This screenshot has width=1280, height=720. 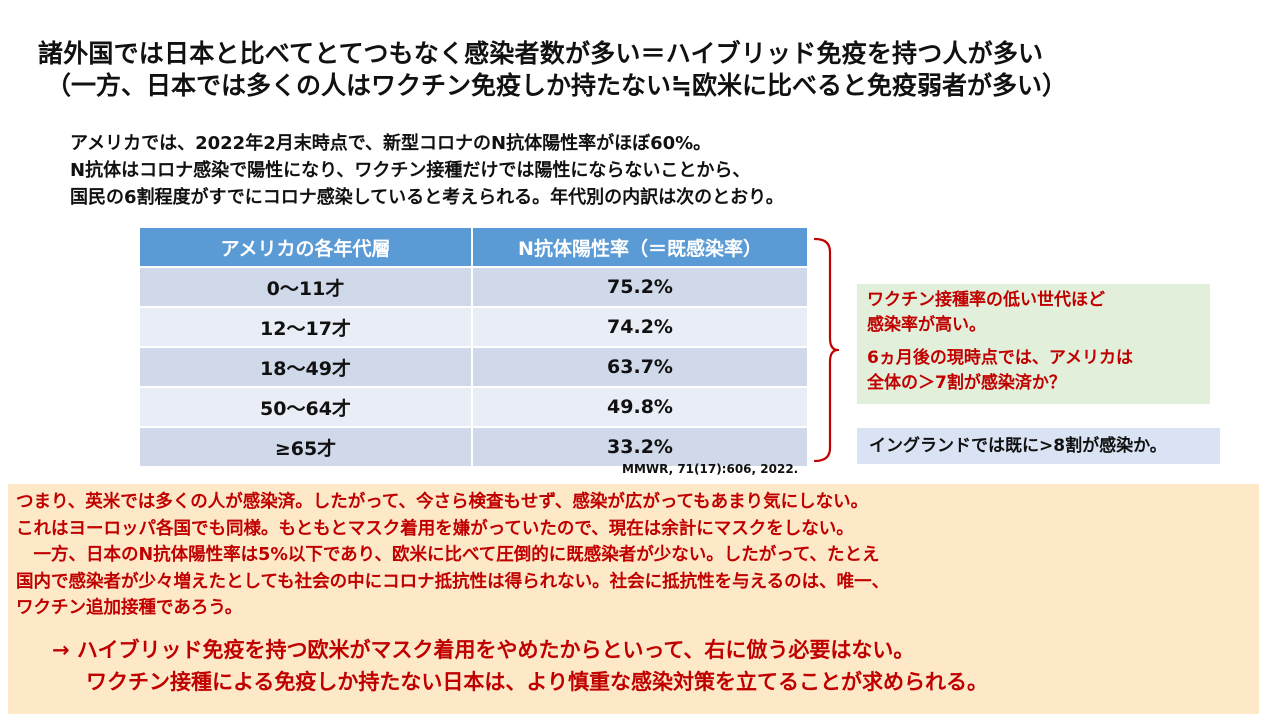 I want to click on table-row: 18〜49才 63.7%, so click(x=474, y=366).